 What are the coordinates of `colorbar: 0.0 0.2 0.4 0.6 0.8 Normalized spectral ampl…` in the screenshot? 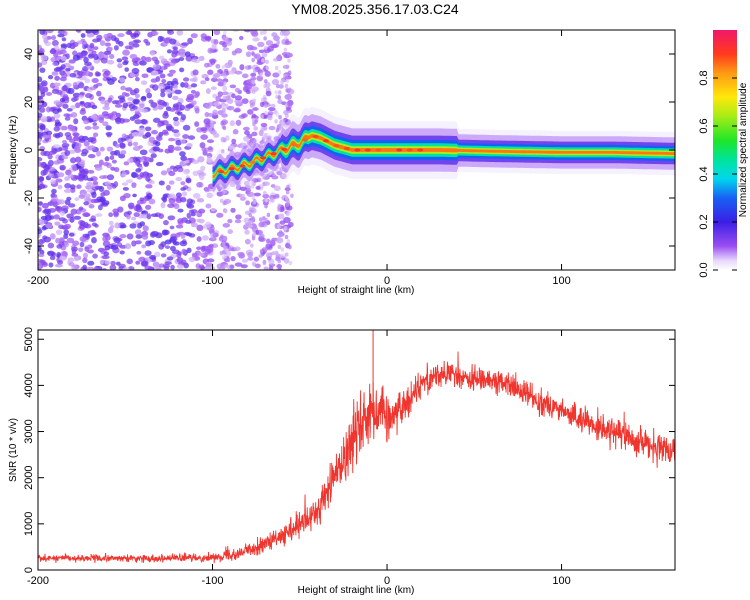 It's located at (723, 154).